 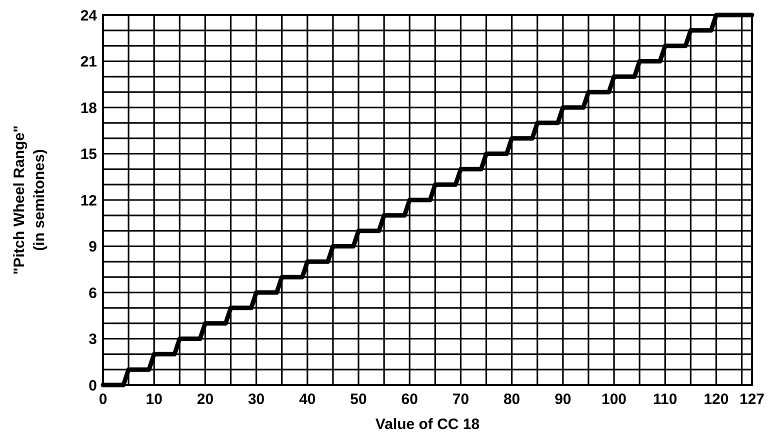 What do you see at coordinates (427, 424) in the screenshot?
I see `x-axis-title: Value of CC 18` at bounding box center [427, 424].